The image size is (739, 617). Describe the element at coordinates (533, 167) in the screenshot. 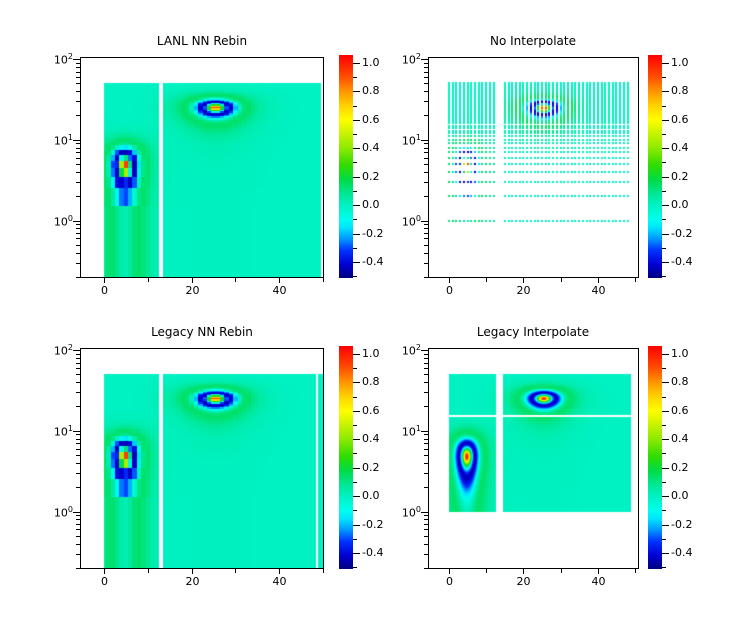

I see `heatmap-no-interpolate` at that location.